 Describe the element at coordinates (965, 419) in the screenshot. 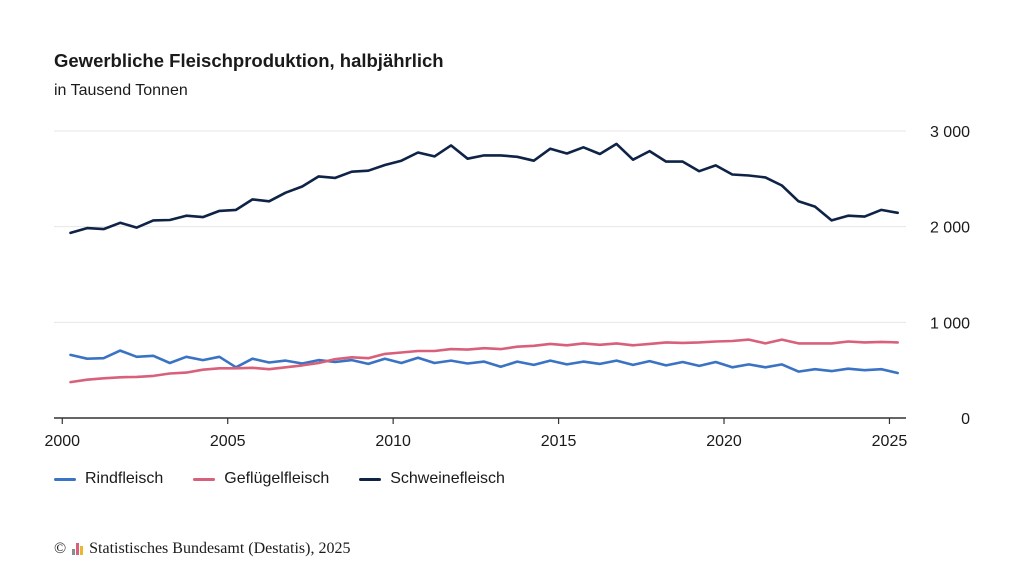

I see `y-tick-label: 0` at that location.